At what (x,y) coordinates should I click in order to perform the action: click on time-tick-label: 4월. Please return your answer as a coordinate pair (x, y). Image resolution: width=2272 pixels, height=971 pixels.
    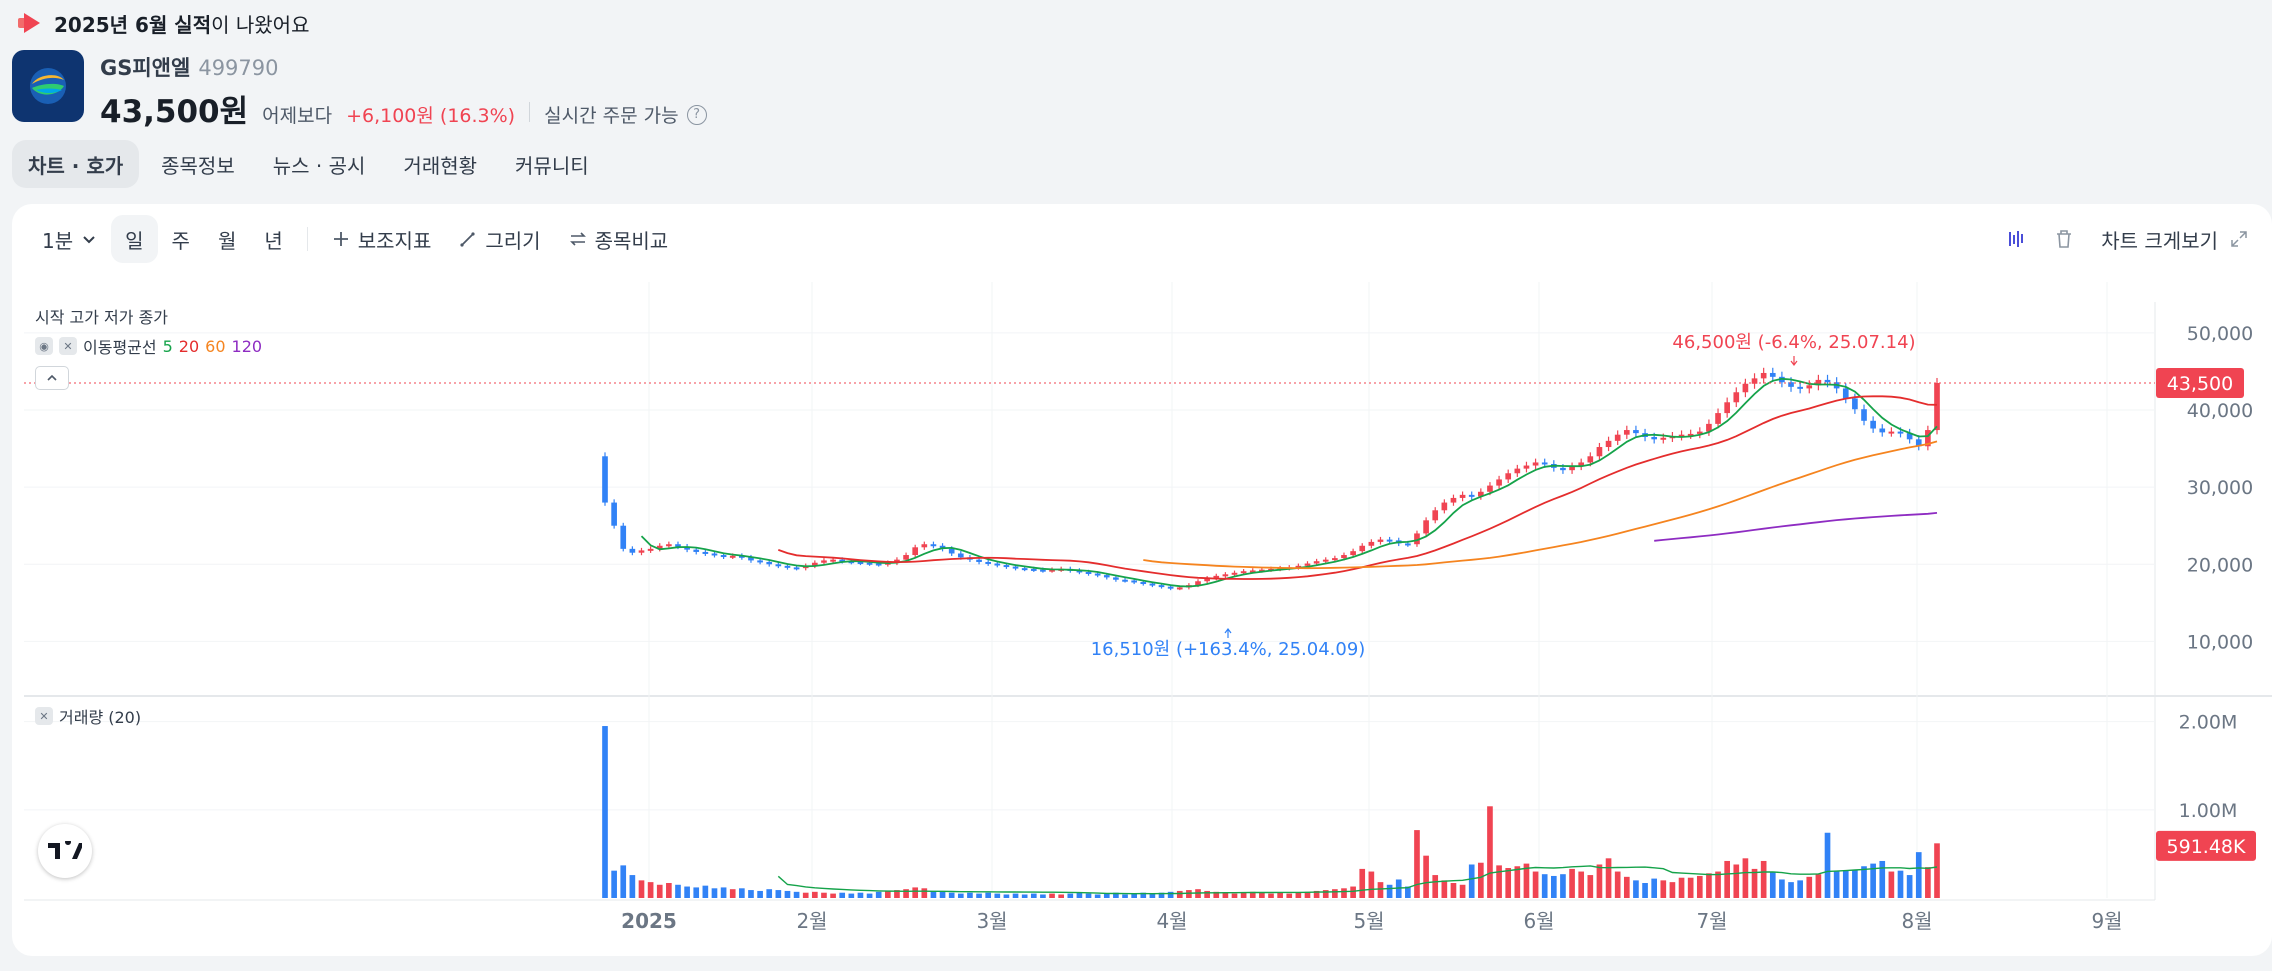
    Looking at the image, I should click on (1171, 921).